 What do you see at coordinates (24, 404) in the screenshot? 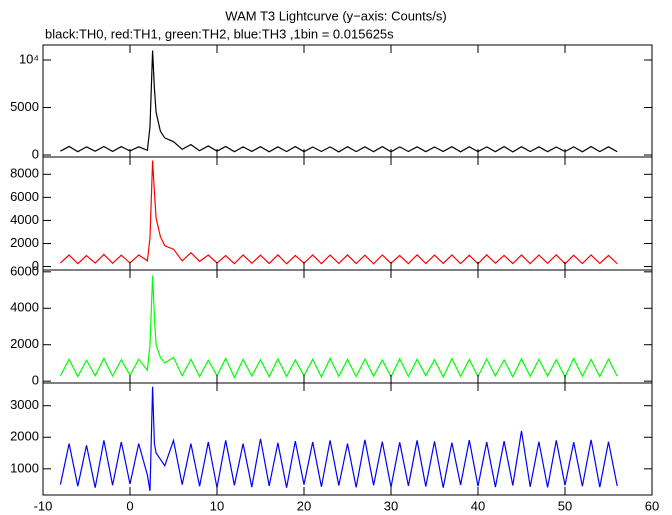
I see `y-tick-label: 3000` at bounding box center [24, 404].